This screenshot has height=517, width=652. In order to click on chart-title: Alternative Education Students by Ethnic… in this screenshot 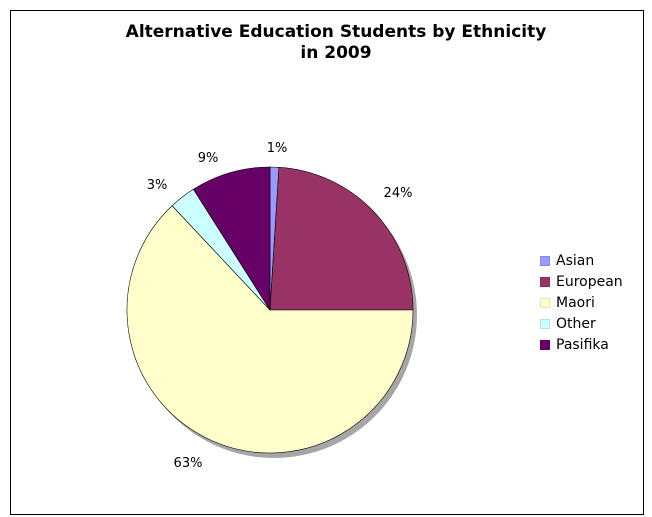, I will do `click(326, 43)`.